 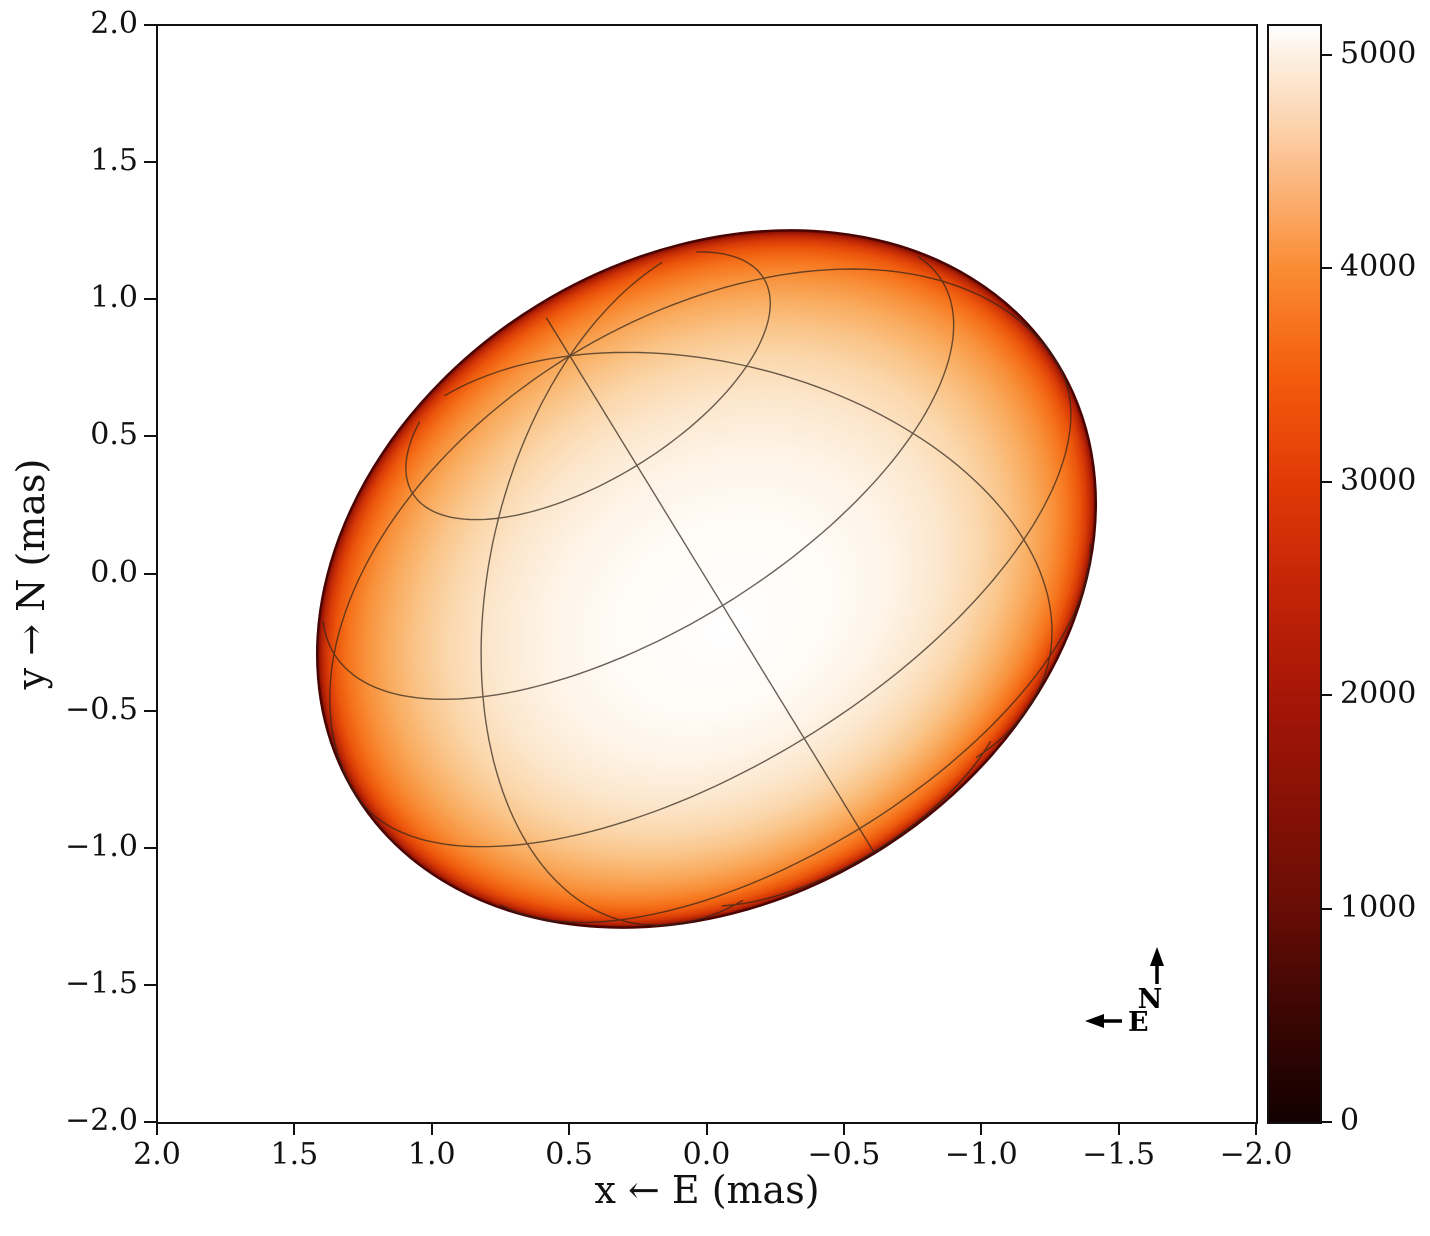 What do you see at coordinates (1119, 1154) in the screenshot?
I see `x-tick-label: −1.5` at bounding box center [1119, 1154].